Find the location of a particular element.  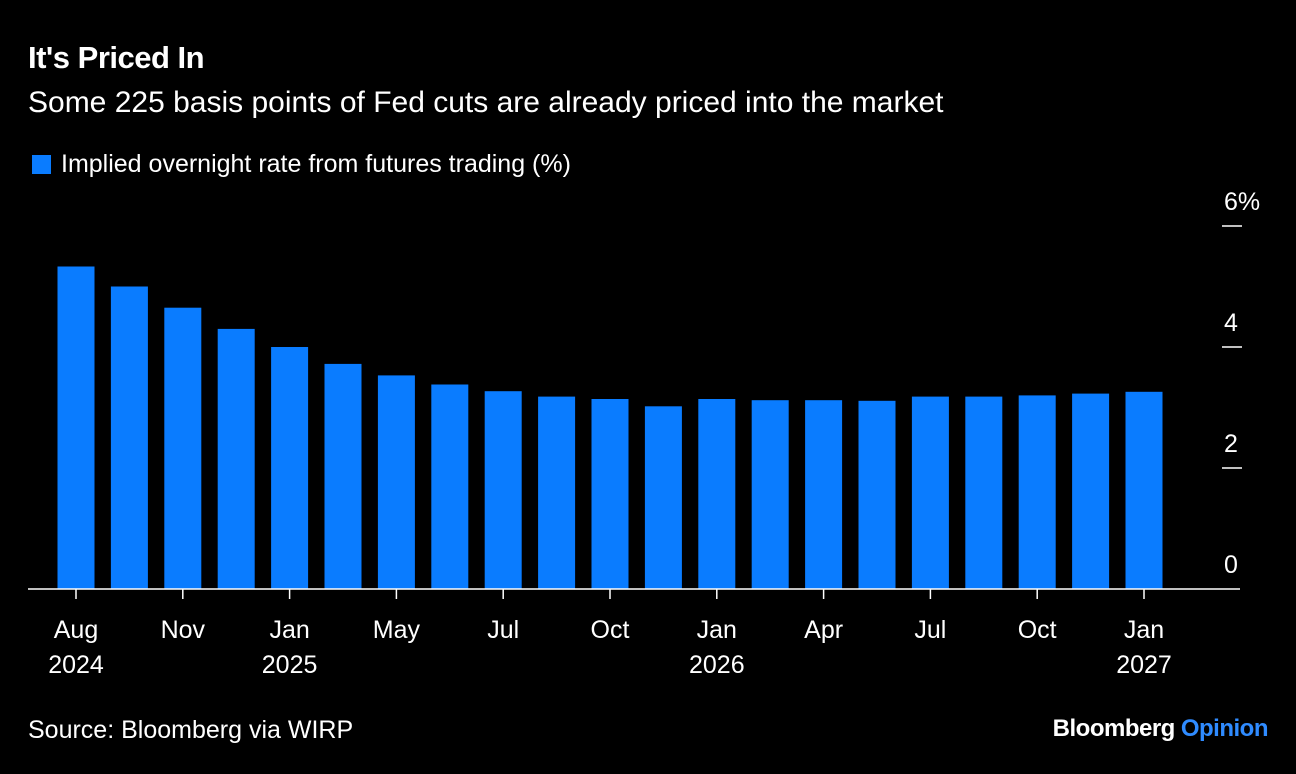

y-tick-label: 0 is located at coordinates (1231, 565).